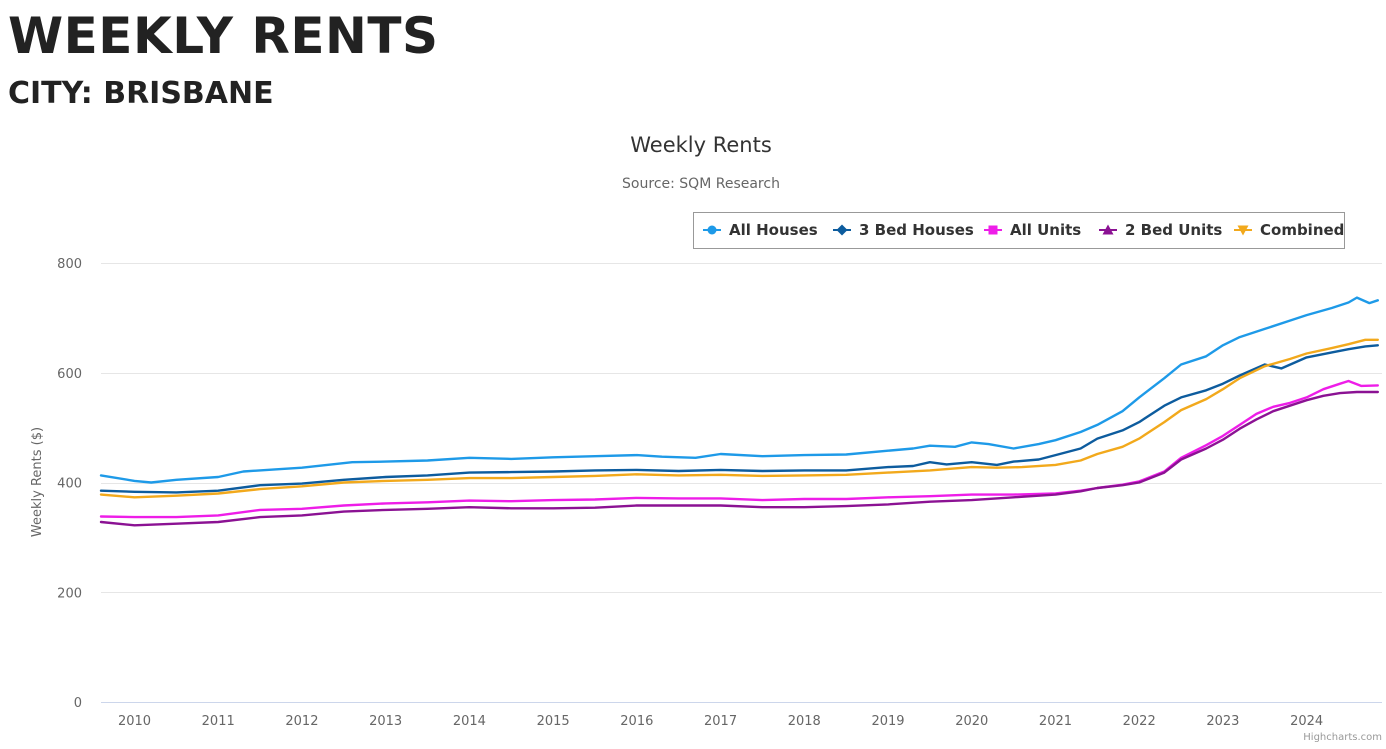 Image resolution: width=1386 pixels, height=749 pixels. Describe the element at coordinates (636, 721) in the screenshot. I see `x-tick-label: 2016` at that location.